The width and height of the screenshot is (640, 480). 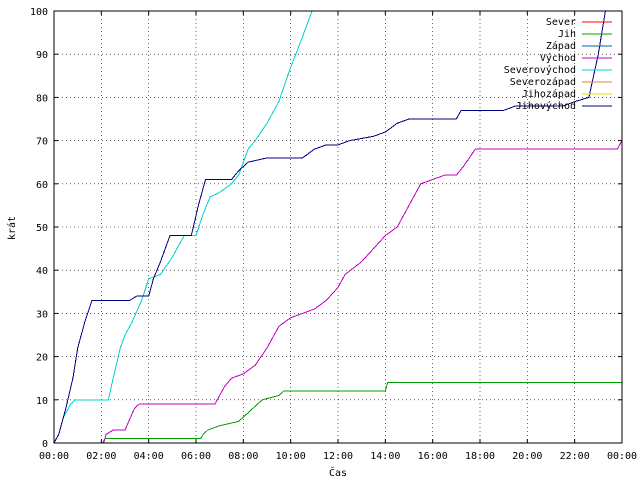 What do you see at coordinates (42, 271) in the screenshot?
I see `y-tick-label: 40` at bounding box center [42, 271].